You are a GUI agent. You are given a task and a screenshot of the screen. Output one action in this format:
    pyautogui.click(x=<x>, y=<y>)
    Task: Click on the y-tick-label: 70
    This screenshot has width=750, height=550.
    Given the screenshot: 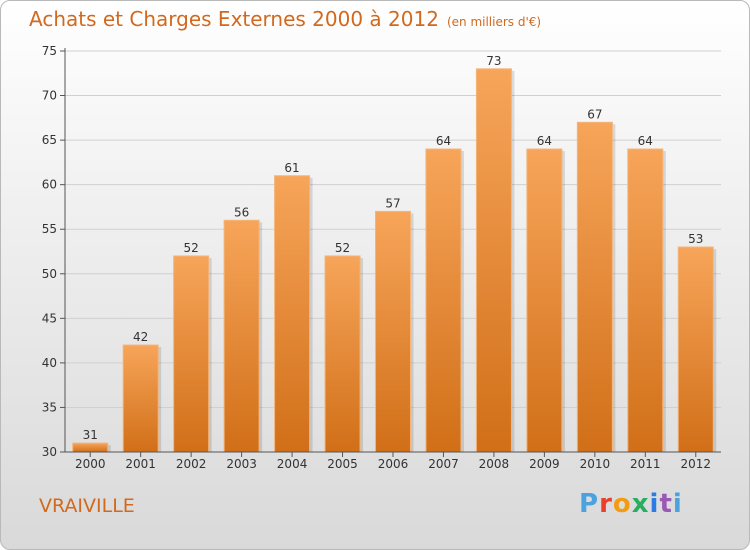 What is the action you would take?
    pyautogui.click(x=49, y=96)
    